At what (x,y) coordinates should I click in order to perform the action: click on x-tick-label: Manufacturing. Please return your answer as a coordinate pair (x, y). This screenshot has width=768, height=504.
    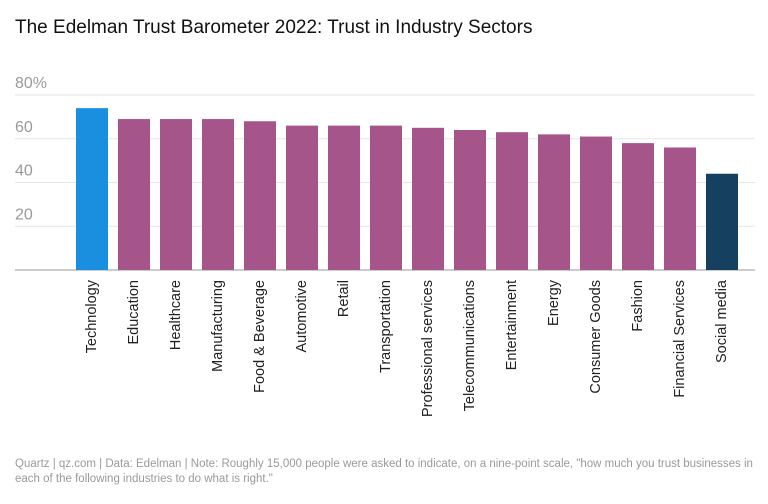
    Looking at the image, I should click on (218, 326).